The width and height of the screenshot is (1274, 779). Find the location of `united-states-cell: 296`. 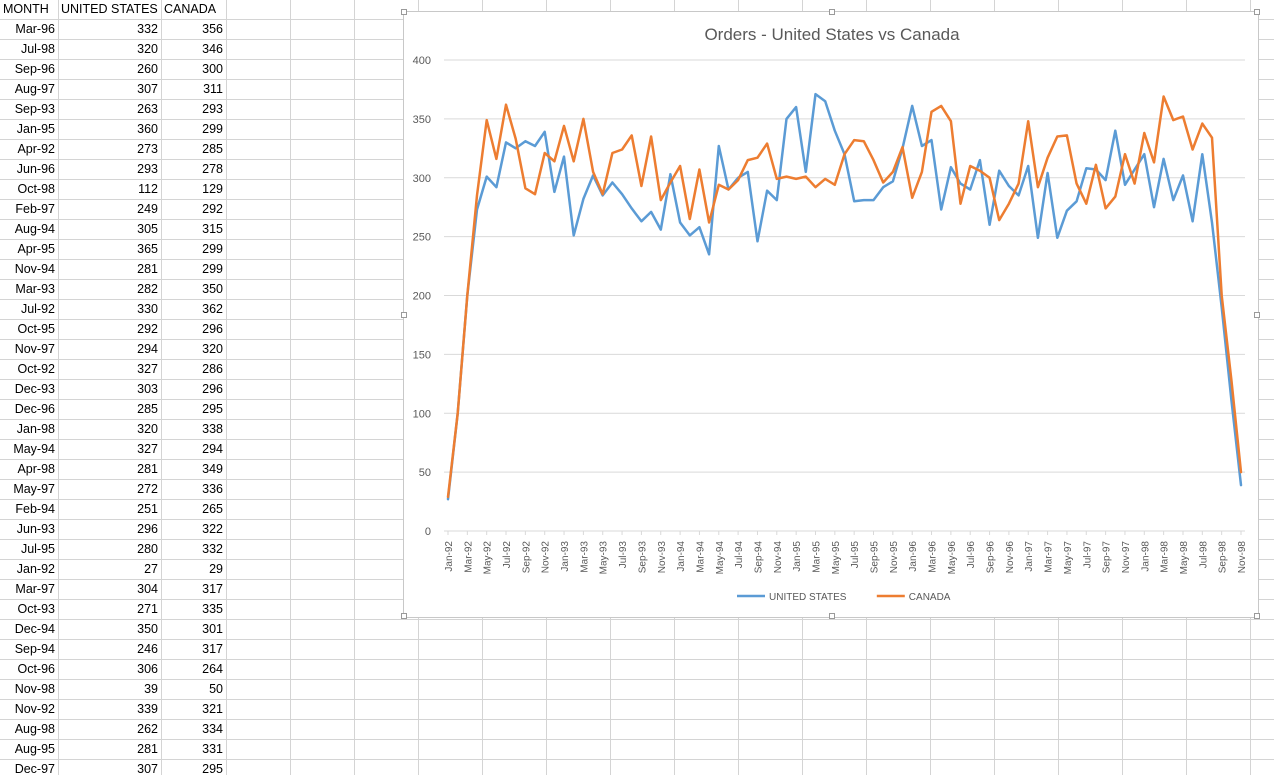

united-states-cell: 296 is located at coordinates (147, 529).